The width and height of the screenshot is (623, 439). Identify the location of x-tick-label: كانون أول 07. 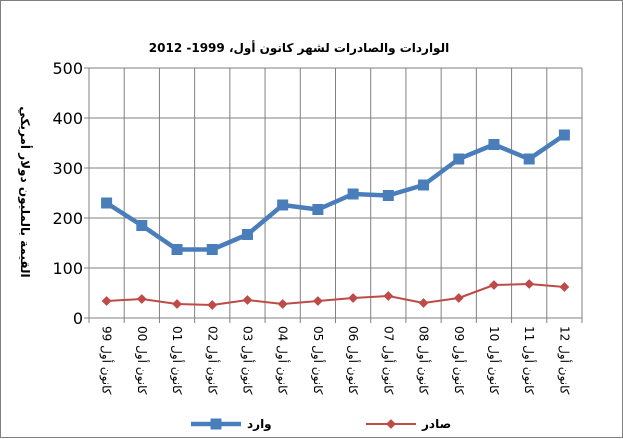
(388, 360).